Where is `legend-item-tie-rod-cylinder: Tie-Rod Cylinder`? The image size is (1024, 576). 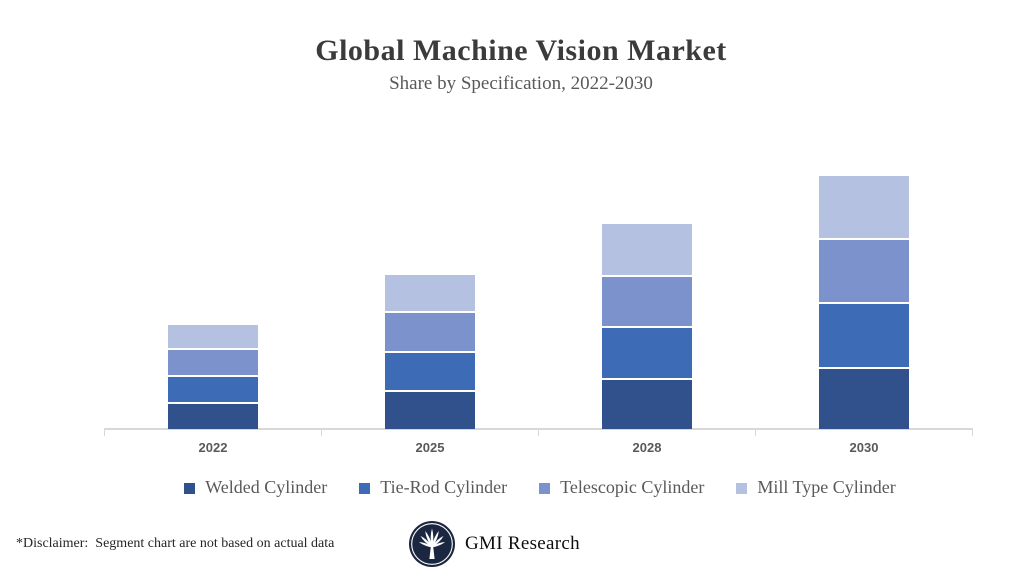 legend-item-tie-rod-cylinder: Tie-Rod Cylinder is located at coordinates (433, 487).